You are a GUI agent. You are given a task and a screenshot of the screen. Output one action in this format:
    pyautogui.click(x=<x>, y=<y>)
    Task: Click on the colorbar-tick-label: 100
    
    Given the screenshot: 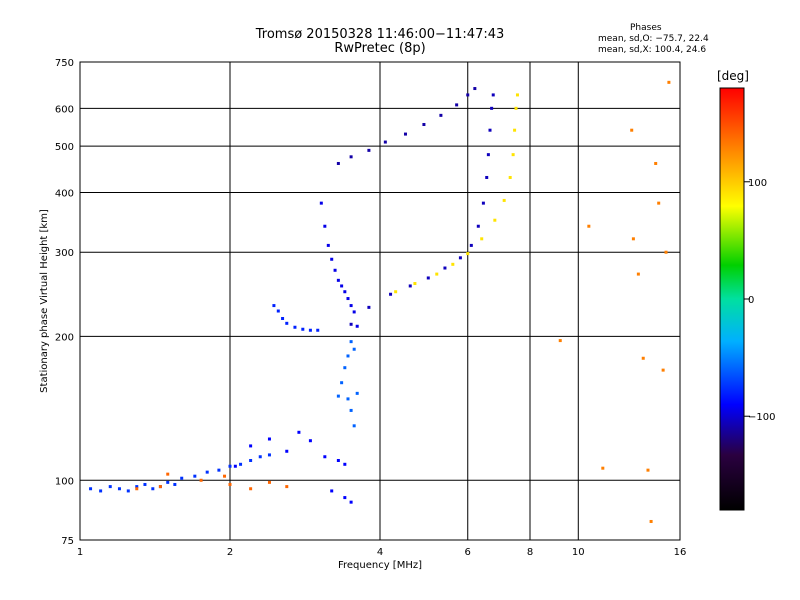 What is the action you would take?
    pyautogui.click(x=757, y=183)
    